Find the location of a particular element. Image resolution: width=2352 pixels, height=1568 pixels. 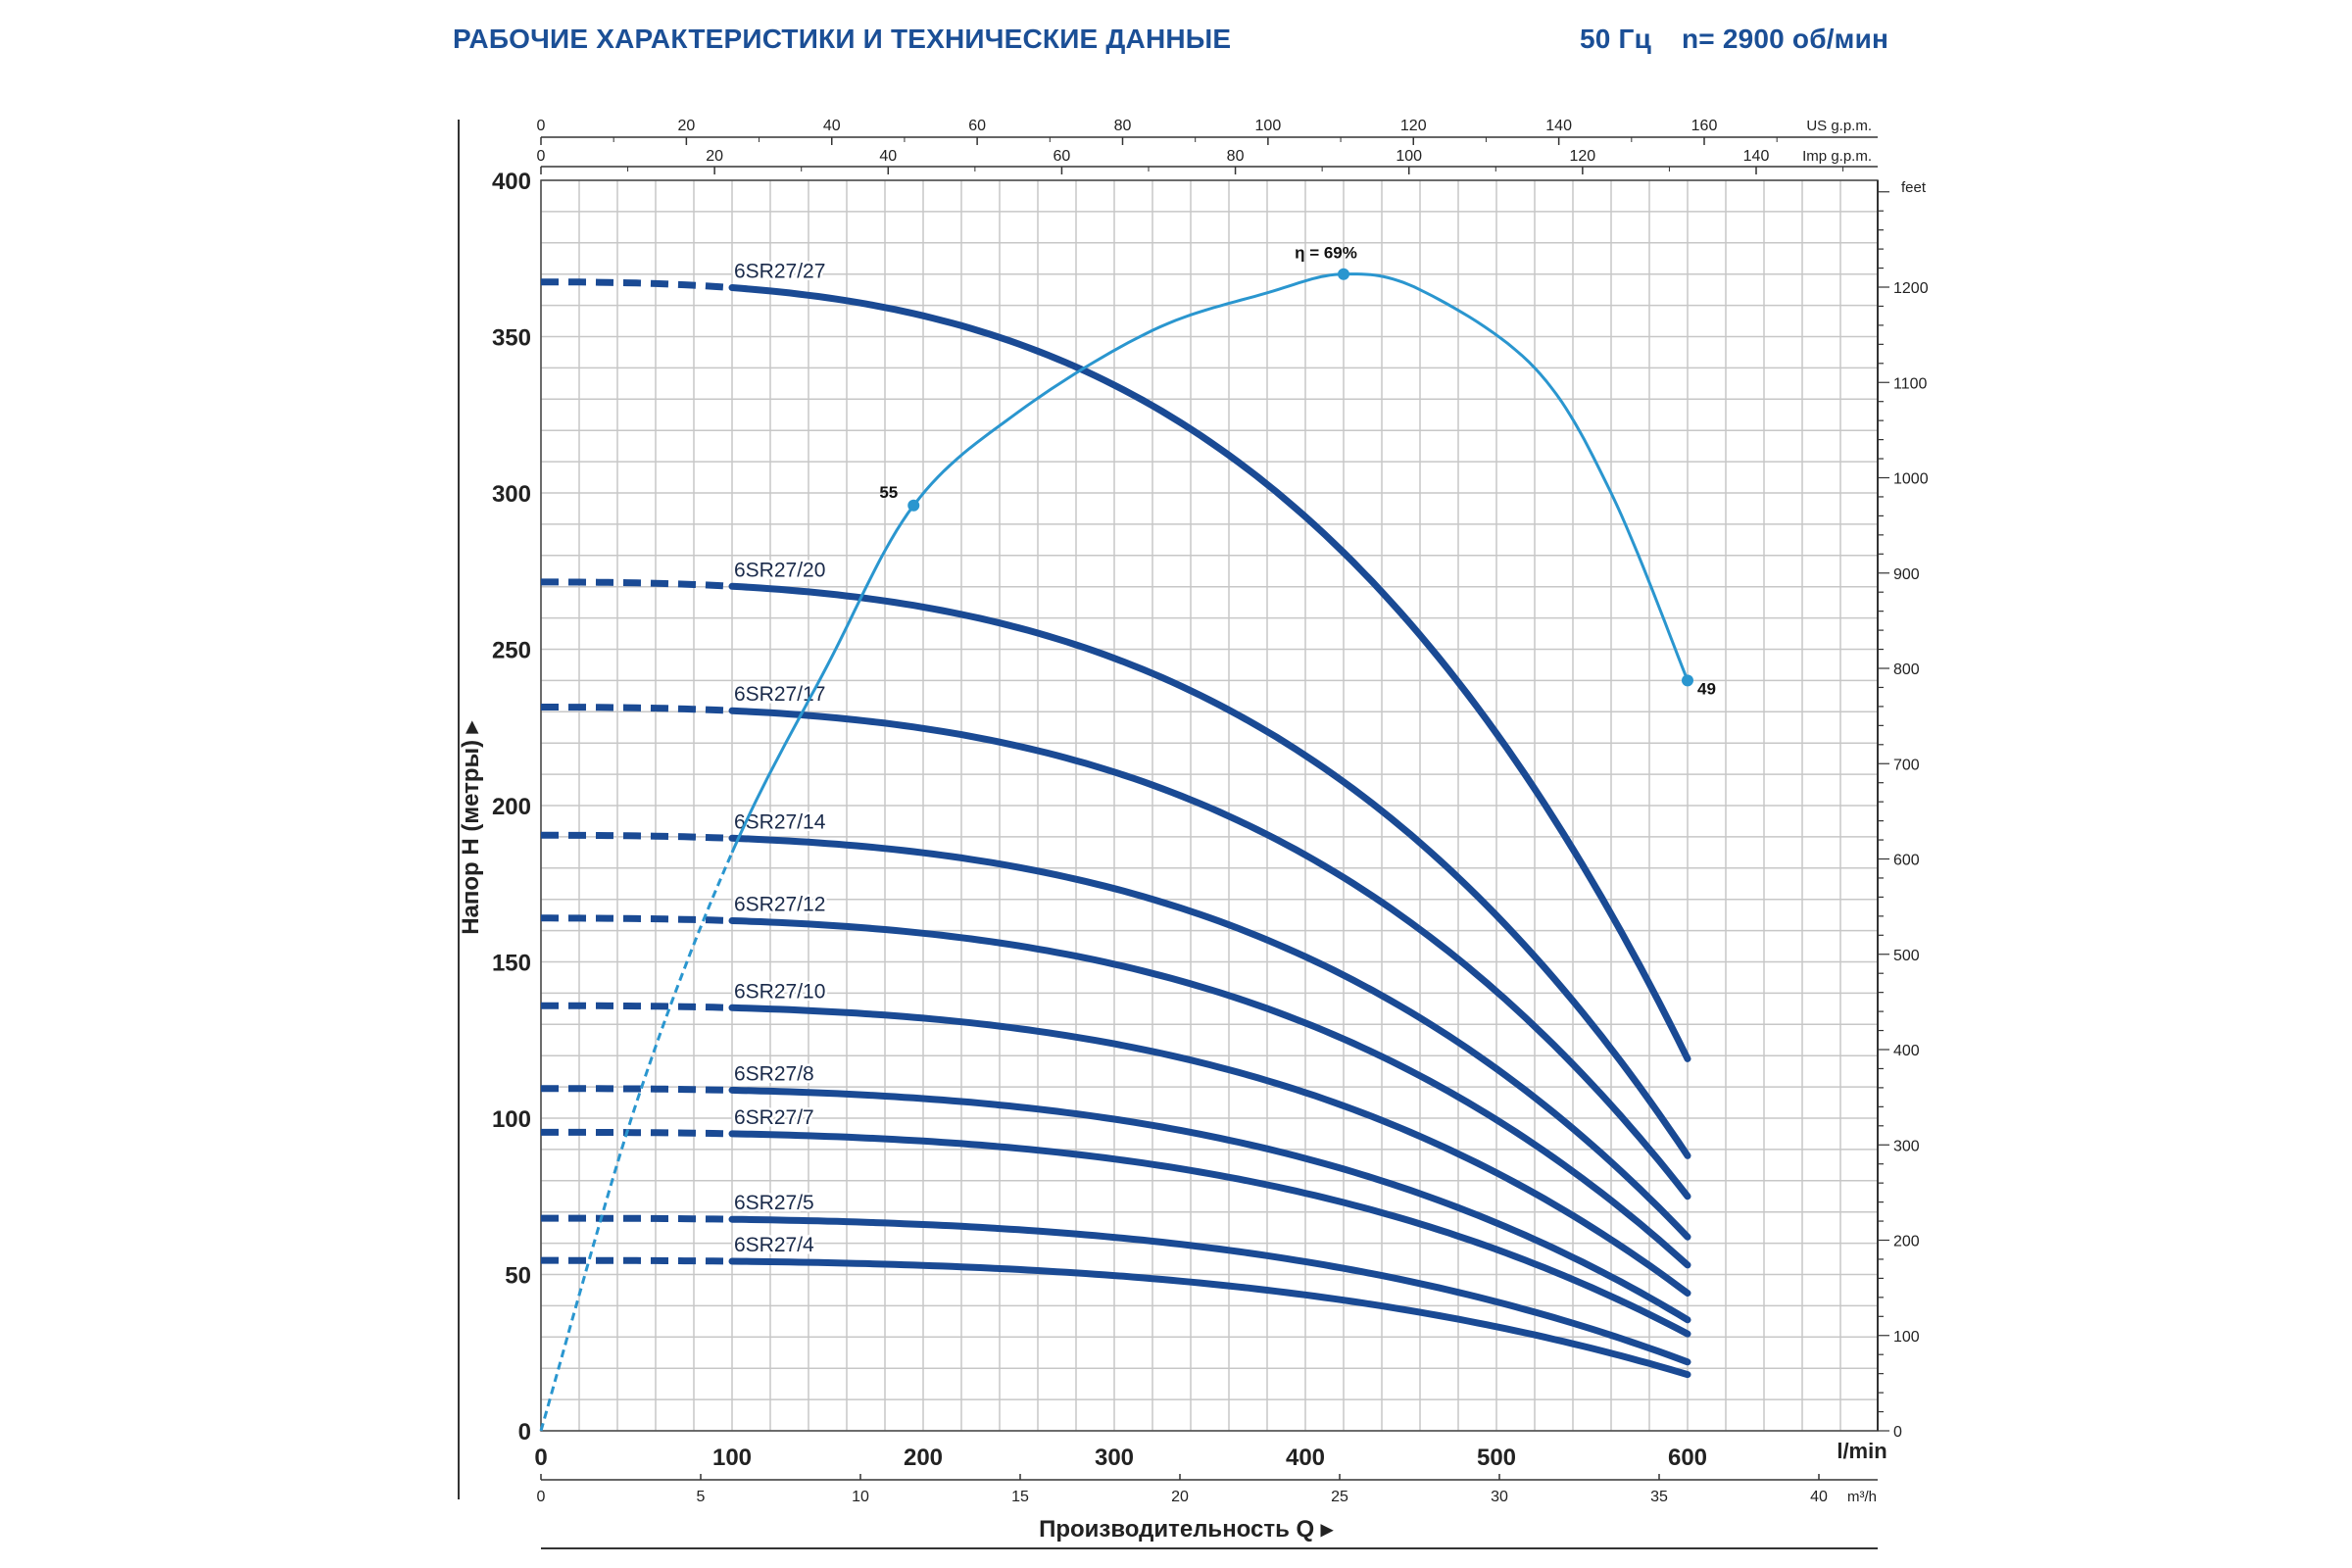

x-tick-label: 500 is located at coordinates (1496, 1458).